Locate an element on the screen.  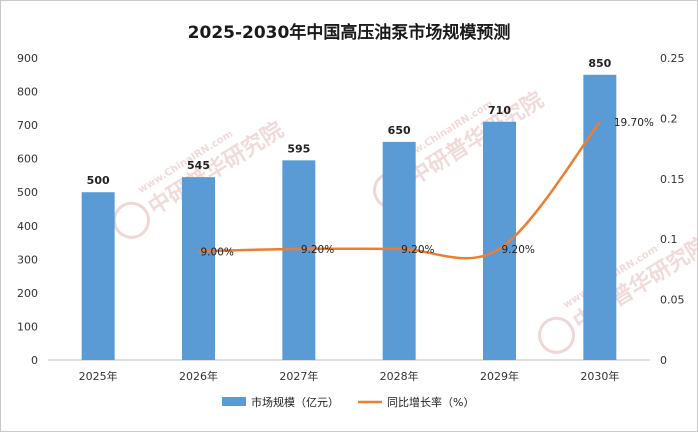
growth-rate-label: 19.70% is located at coordinates (634, 123).